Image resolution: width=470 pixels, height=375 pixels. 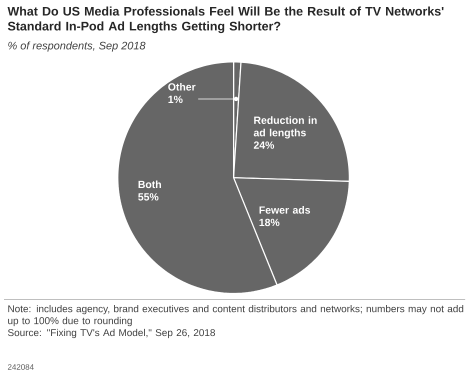 I want to click on data-label: 18%, so click(x=270, y=222).